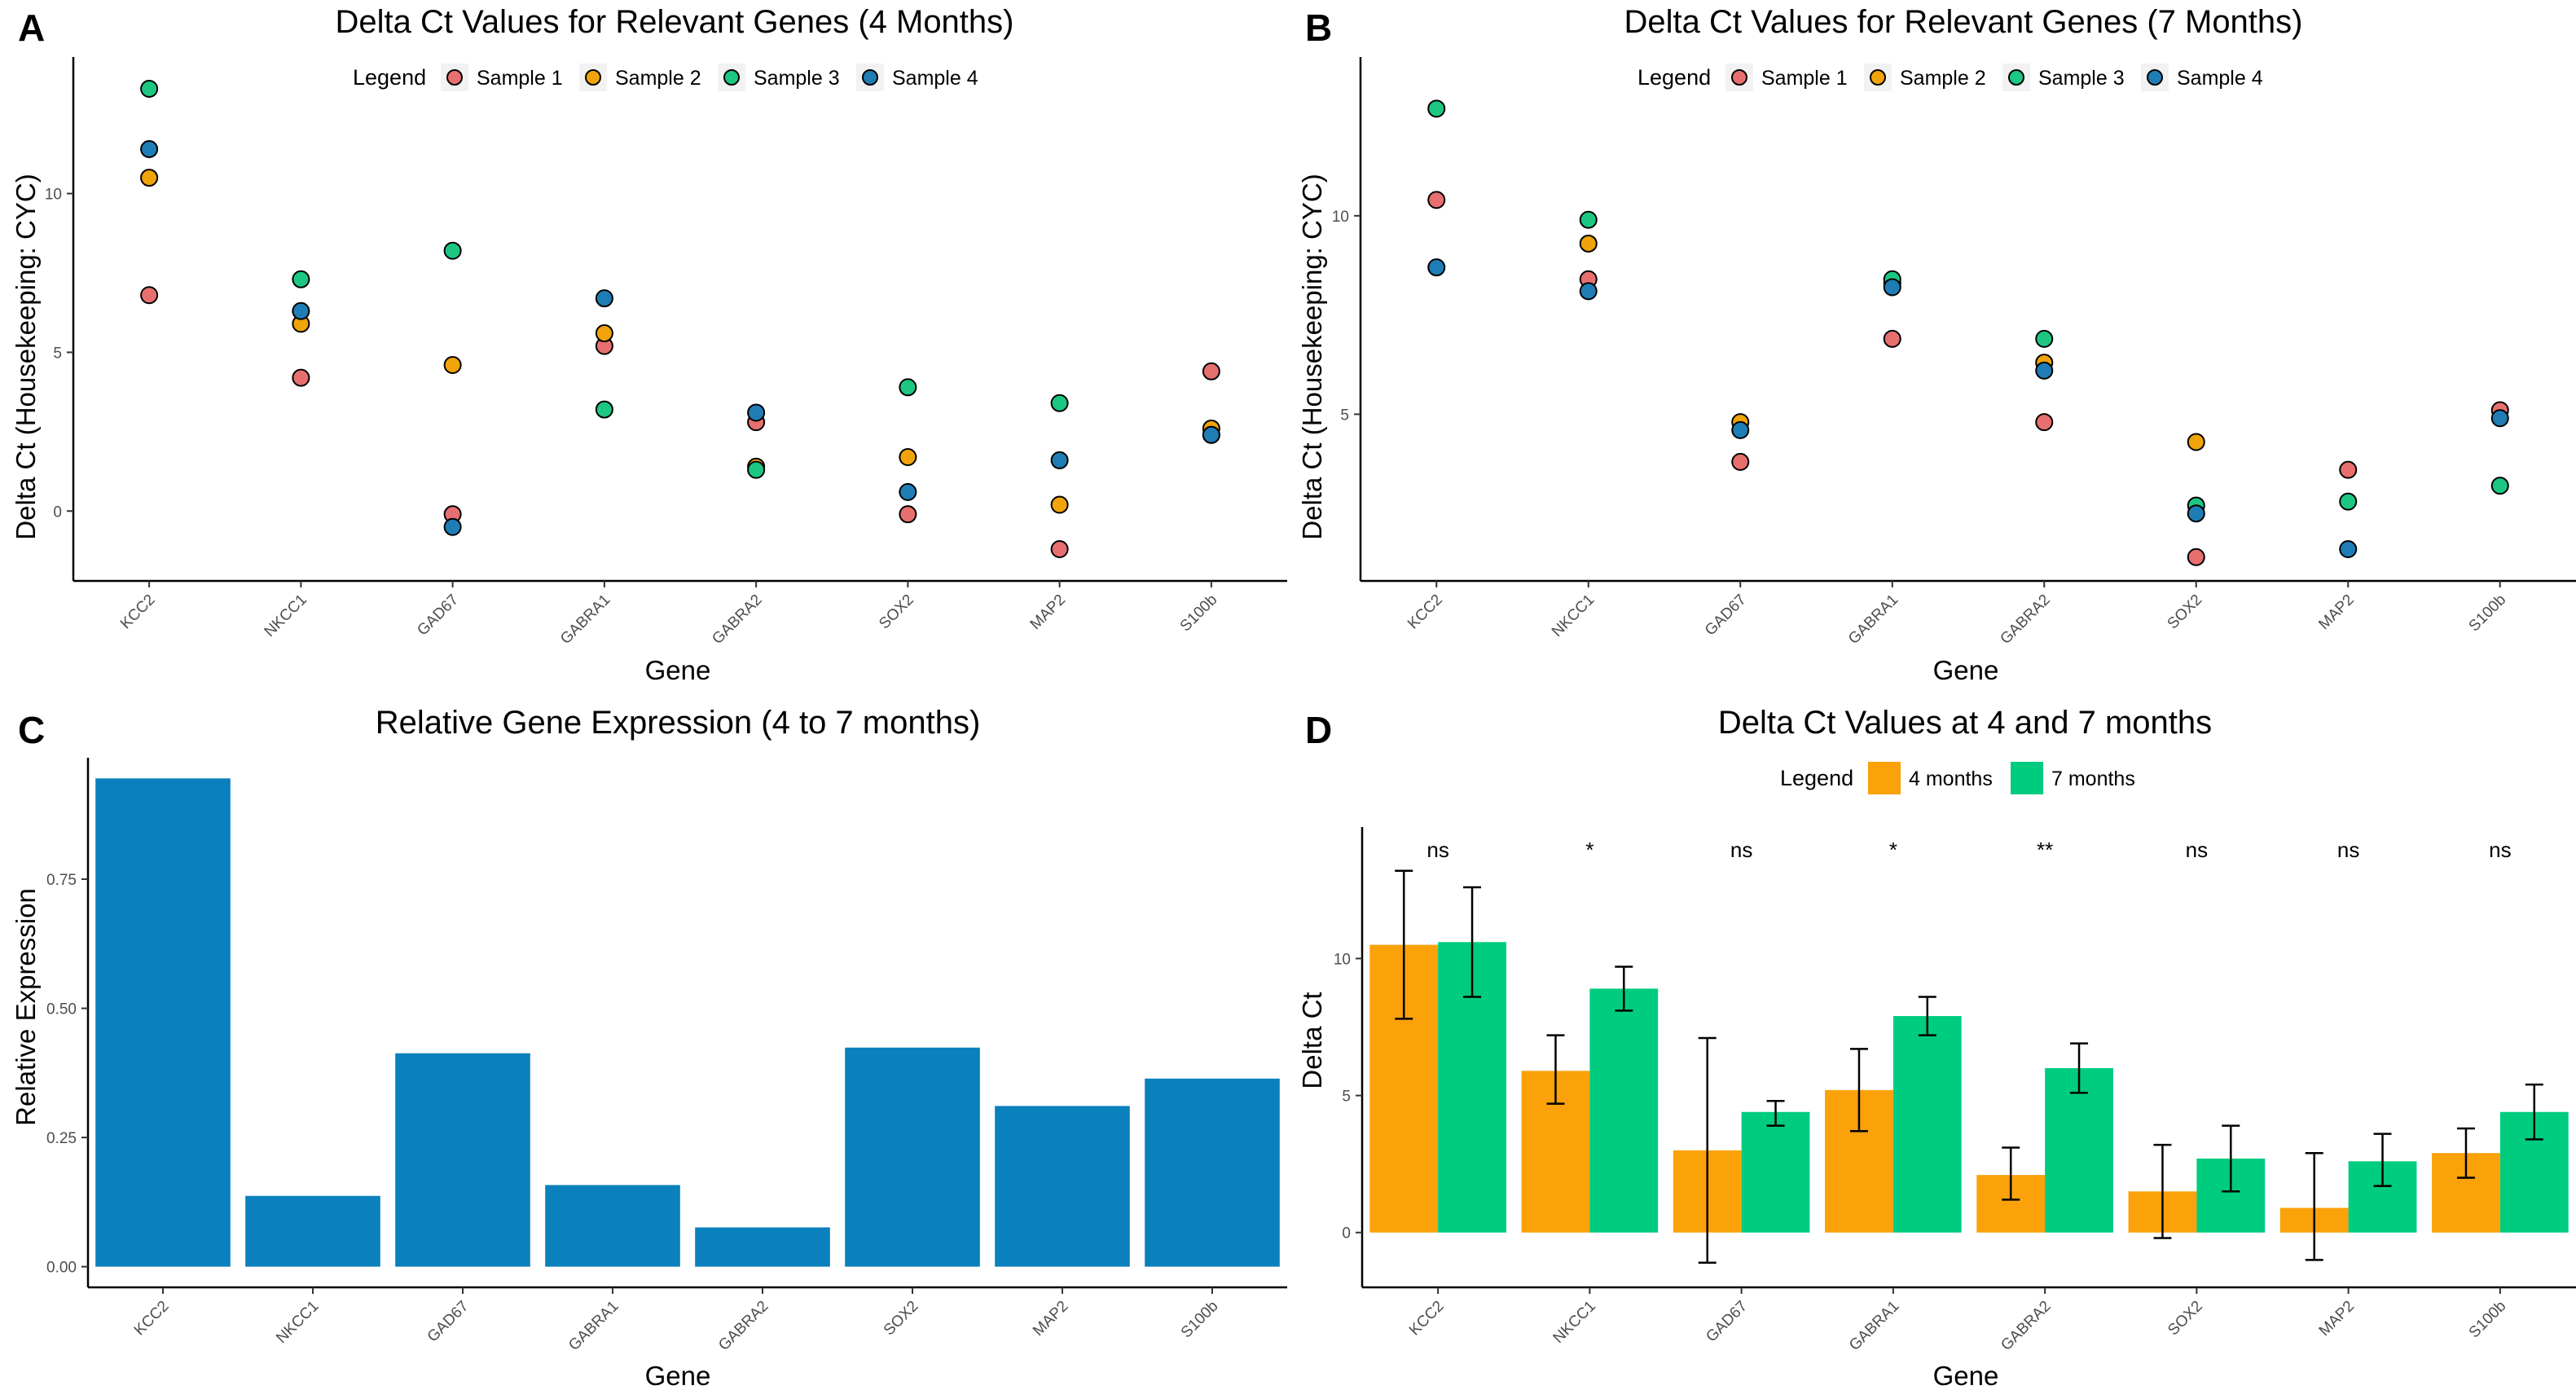 The image size is (2576, 1390). What do you see at coordinates (1943, 79) in the screenshot?
I see `panel-b-legend-label: Sample 2` at bounding box center [1943, 79].